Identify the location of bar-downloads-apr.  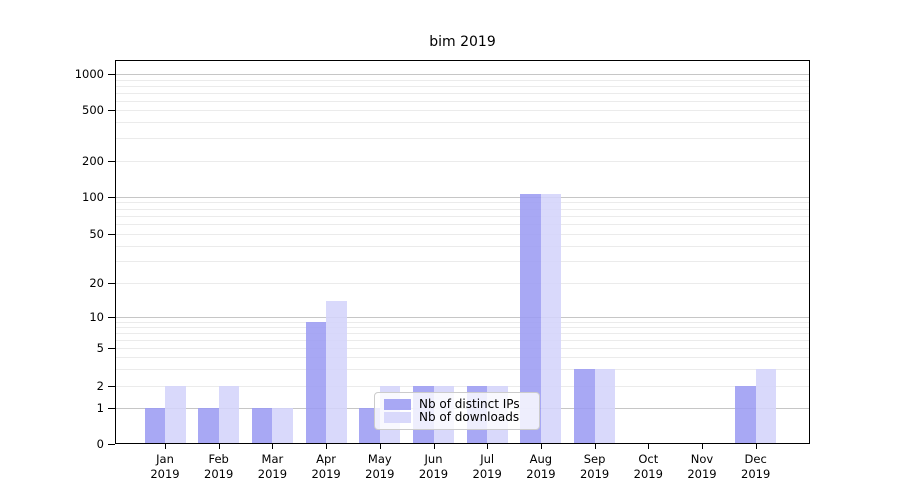
(336, 372).